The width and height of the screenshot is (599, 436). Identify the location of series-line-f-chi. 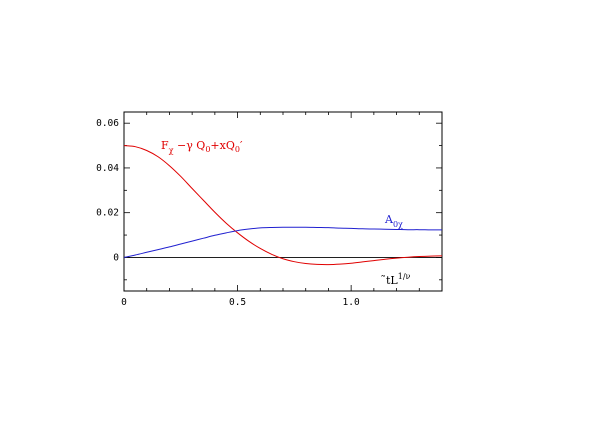
(283, 205).